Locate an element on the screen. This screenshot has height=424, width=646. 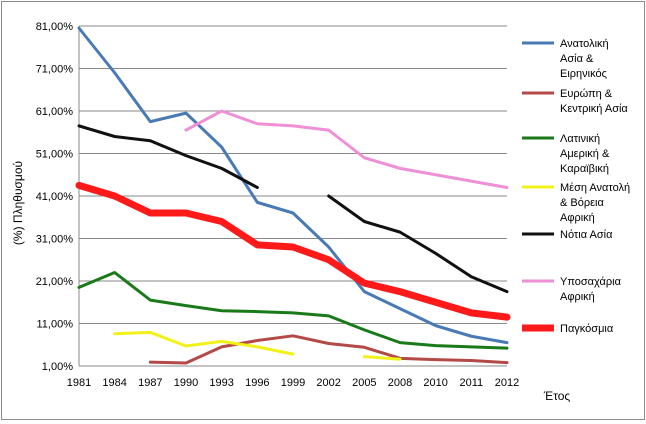
y-tick-label: 71,00% is located at coordinates (55, 70).